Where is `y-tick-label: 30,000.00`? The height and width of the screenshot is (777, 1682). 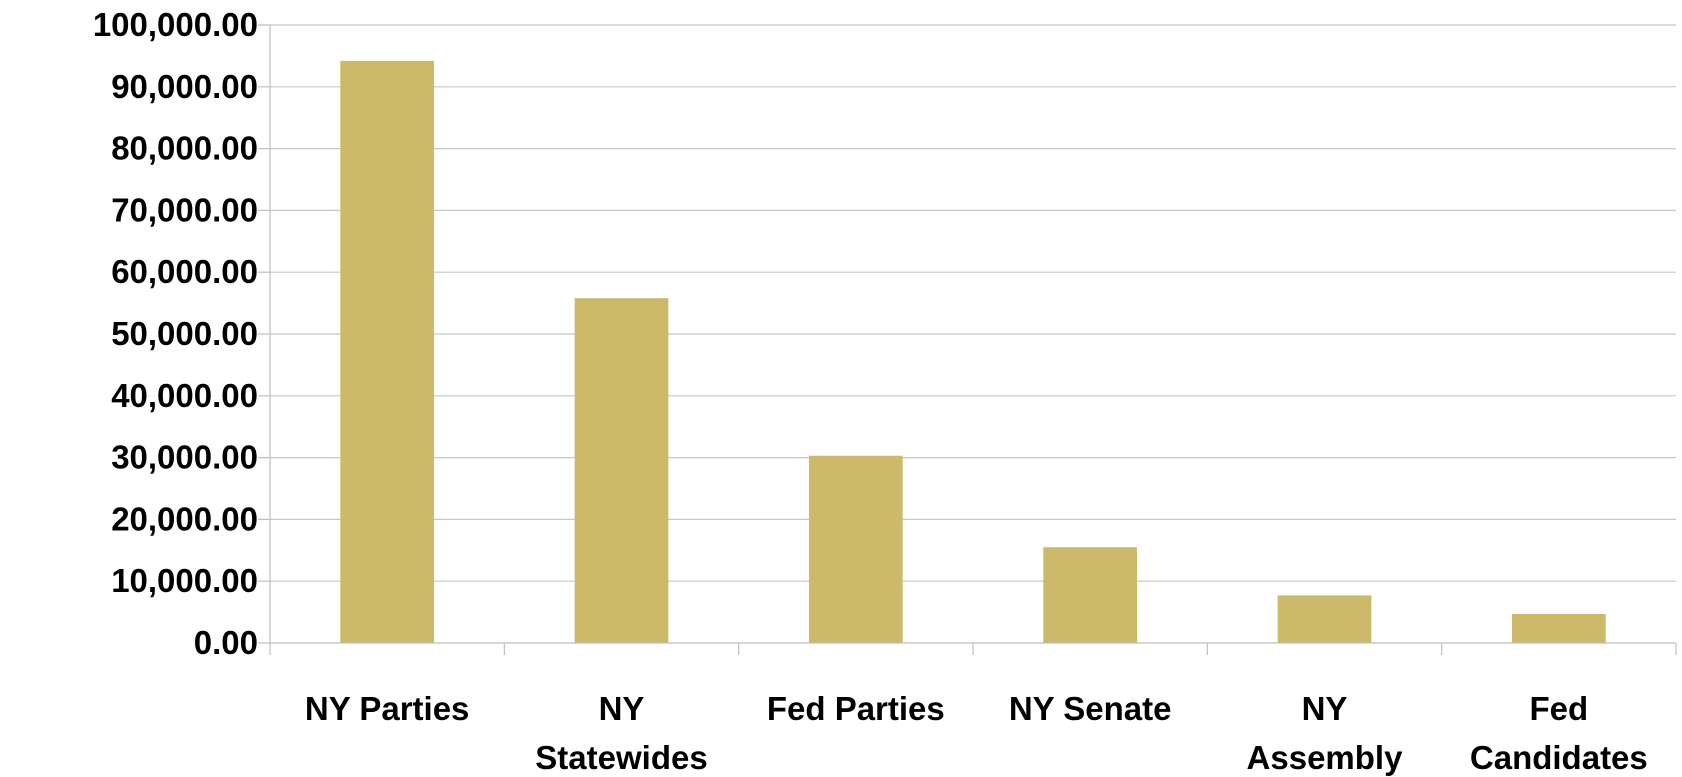 y-tick-label: 30,000.00 is located at coordinates (184, 457).